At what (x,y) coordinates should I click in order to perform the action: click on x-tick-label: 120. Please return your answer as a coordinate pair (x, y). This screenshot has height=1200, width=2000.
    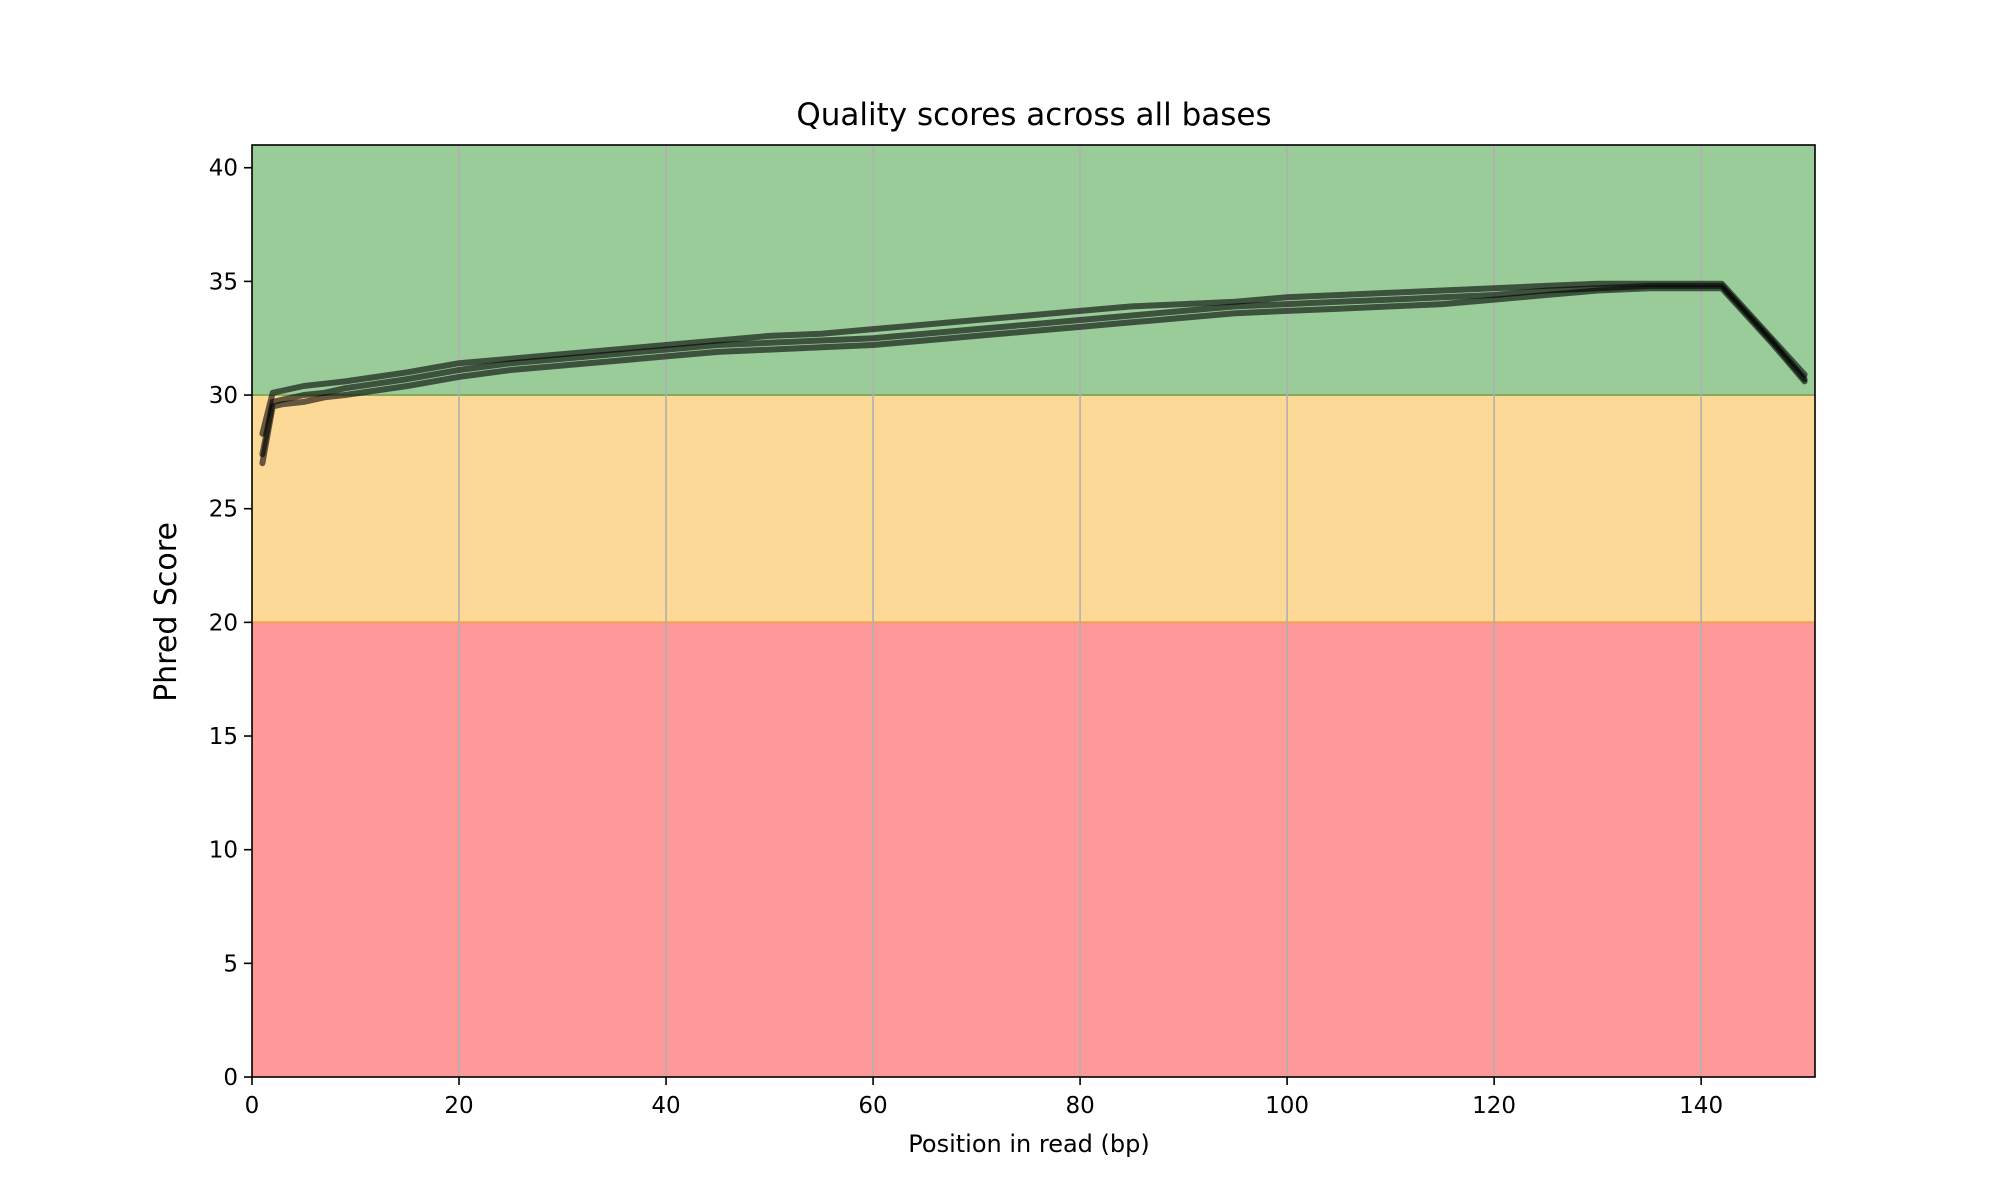
    Looking at the image, I should click on (1494, 1106).